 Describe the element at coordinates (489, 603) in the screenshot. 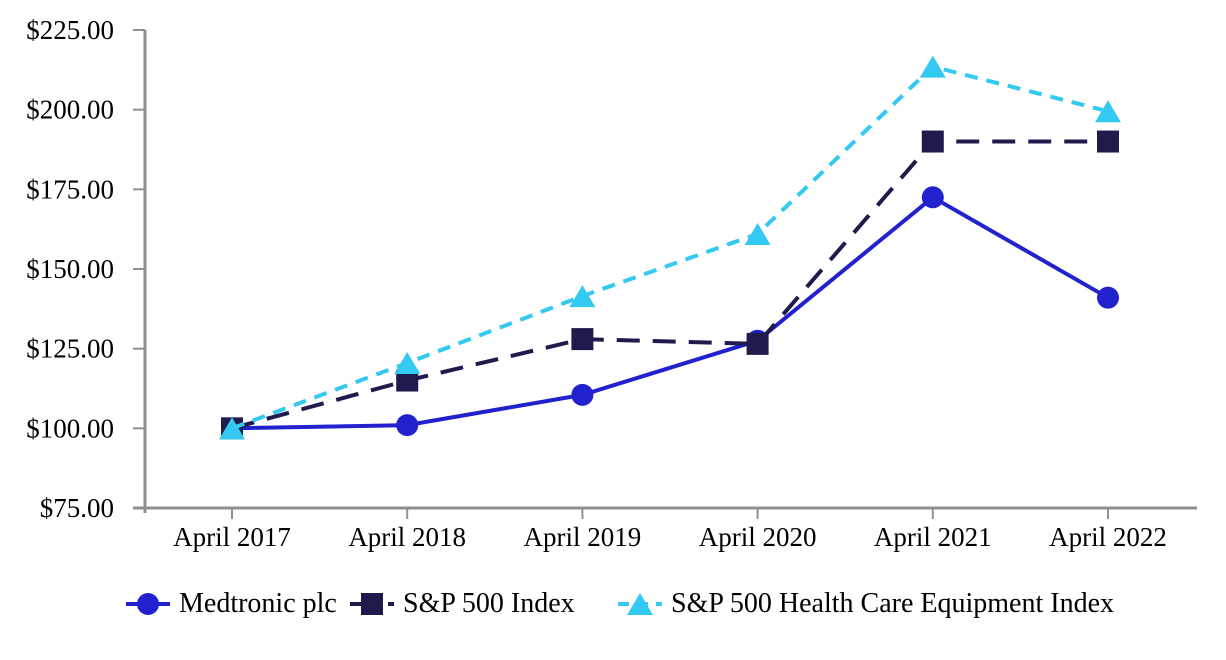

I see `legend-label: S&P 500 Index` at that location.